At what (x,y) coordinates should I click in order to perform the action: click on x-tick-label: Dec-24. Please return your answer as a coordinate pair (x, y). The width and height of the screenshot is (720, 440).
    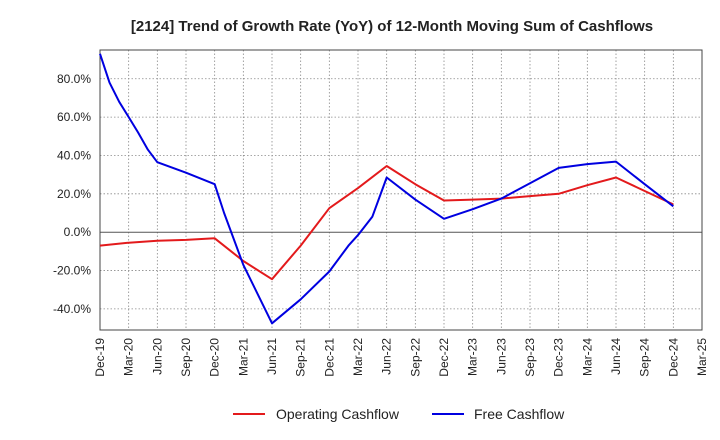
    Looking at the image, I should click on (673, 357).